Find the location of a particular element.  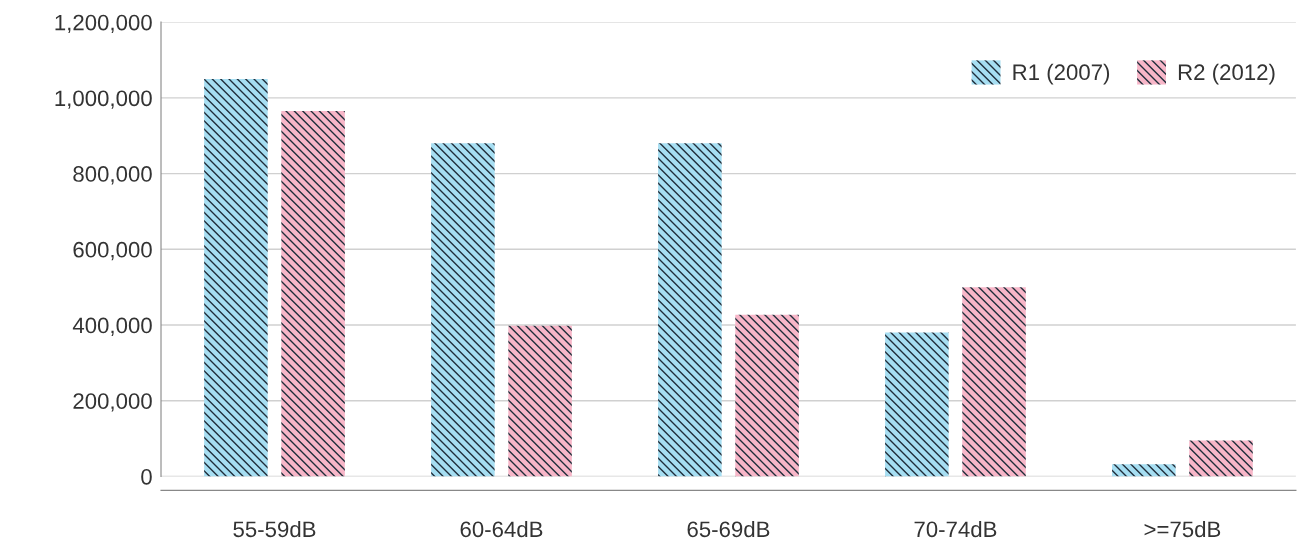

y-tick-label: 800,000 is located at coordinates (112, 175).